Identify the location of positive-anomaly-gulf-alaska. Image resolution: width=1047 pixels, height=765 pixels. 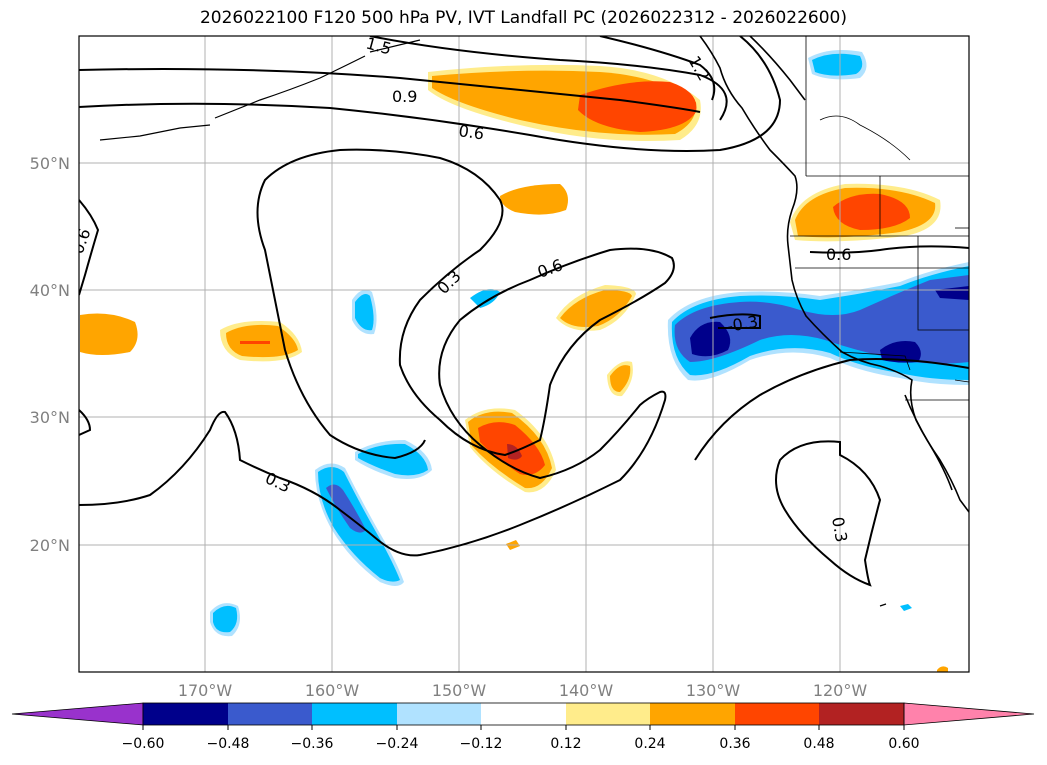
(564, 102).